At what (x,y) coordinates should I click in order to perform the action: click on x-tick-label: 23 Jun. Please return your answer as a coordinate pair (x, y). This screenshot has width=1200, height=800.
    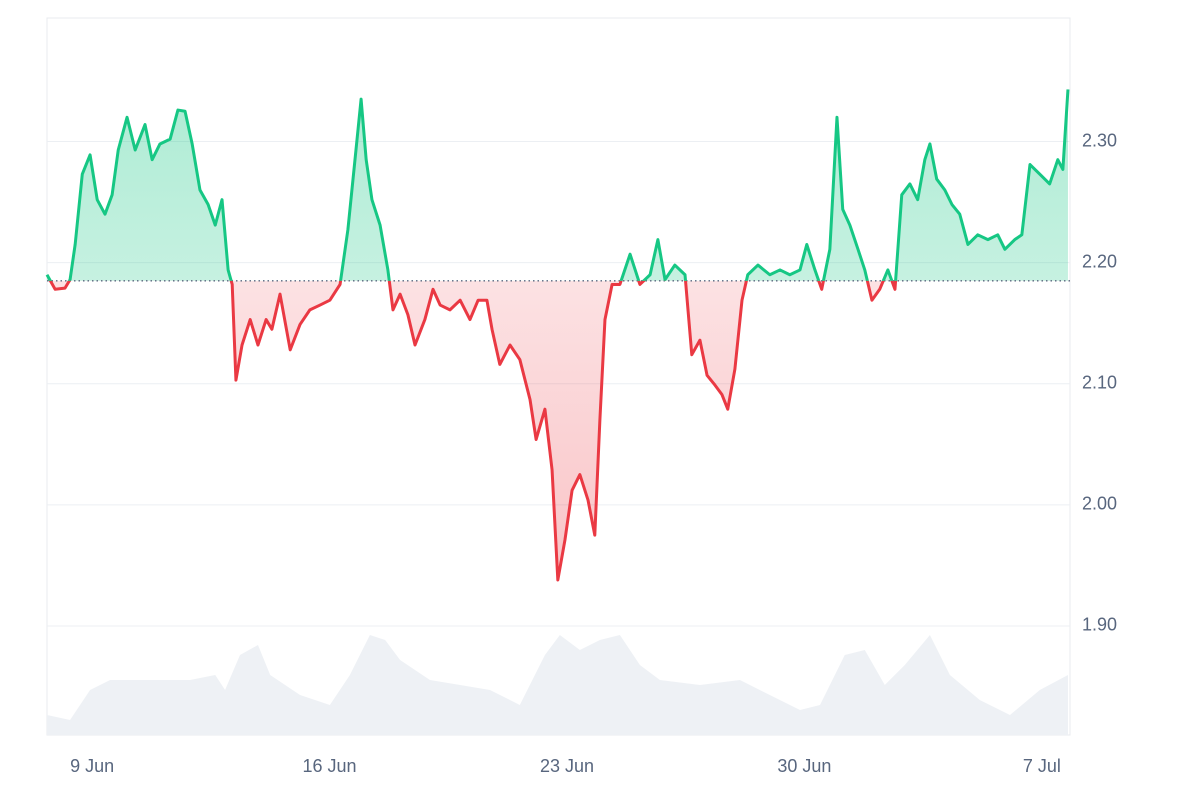
    Looking at the image, I should click on (567, 766).